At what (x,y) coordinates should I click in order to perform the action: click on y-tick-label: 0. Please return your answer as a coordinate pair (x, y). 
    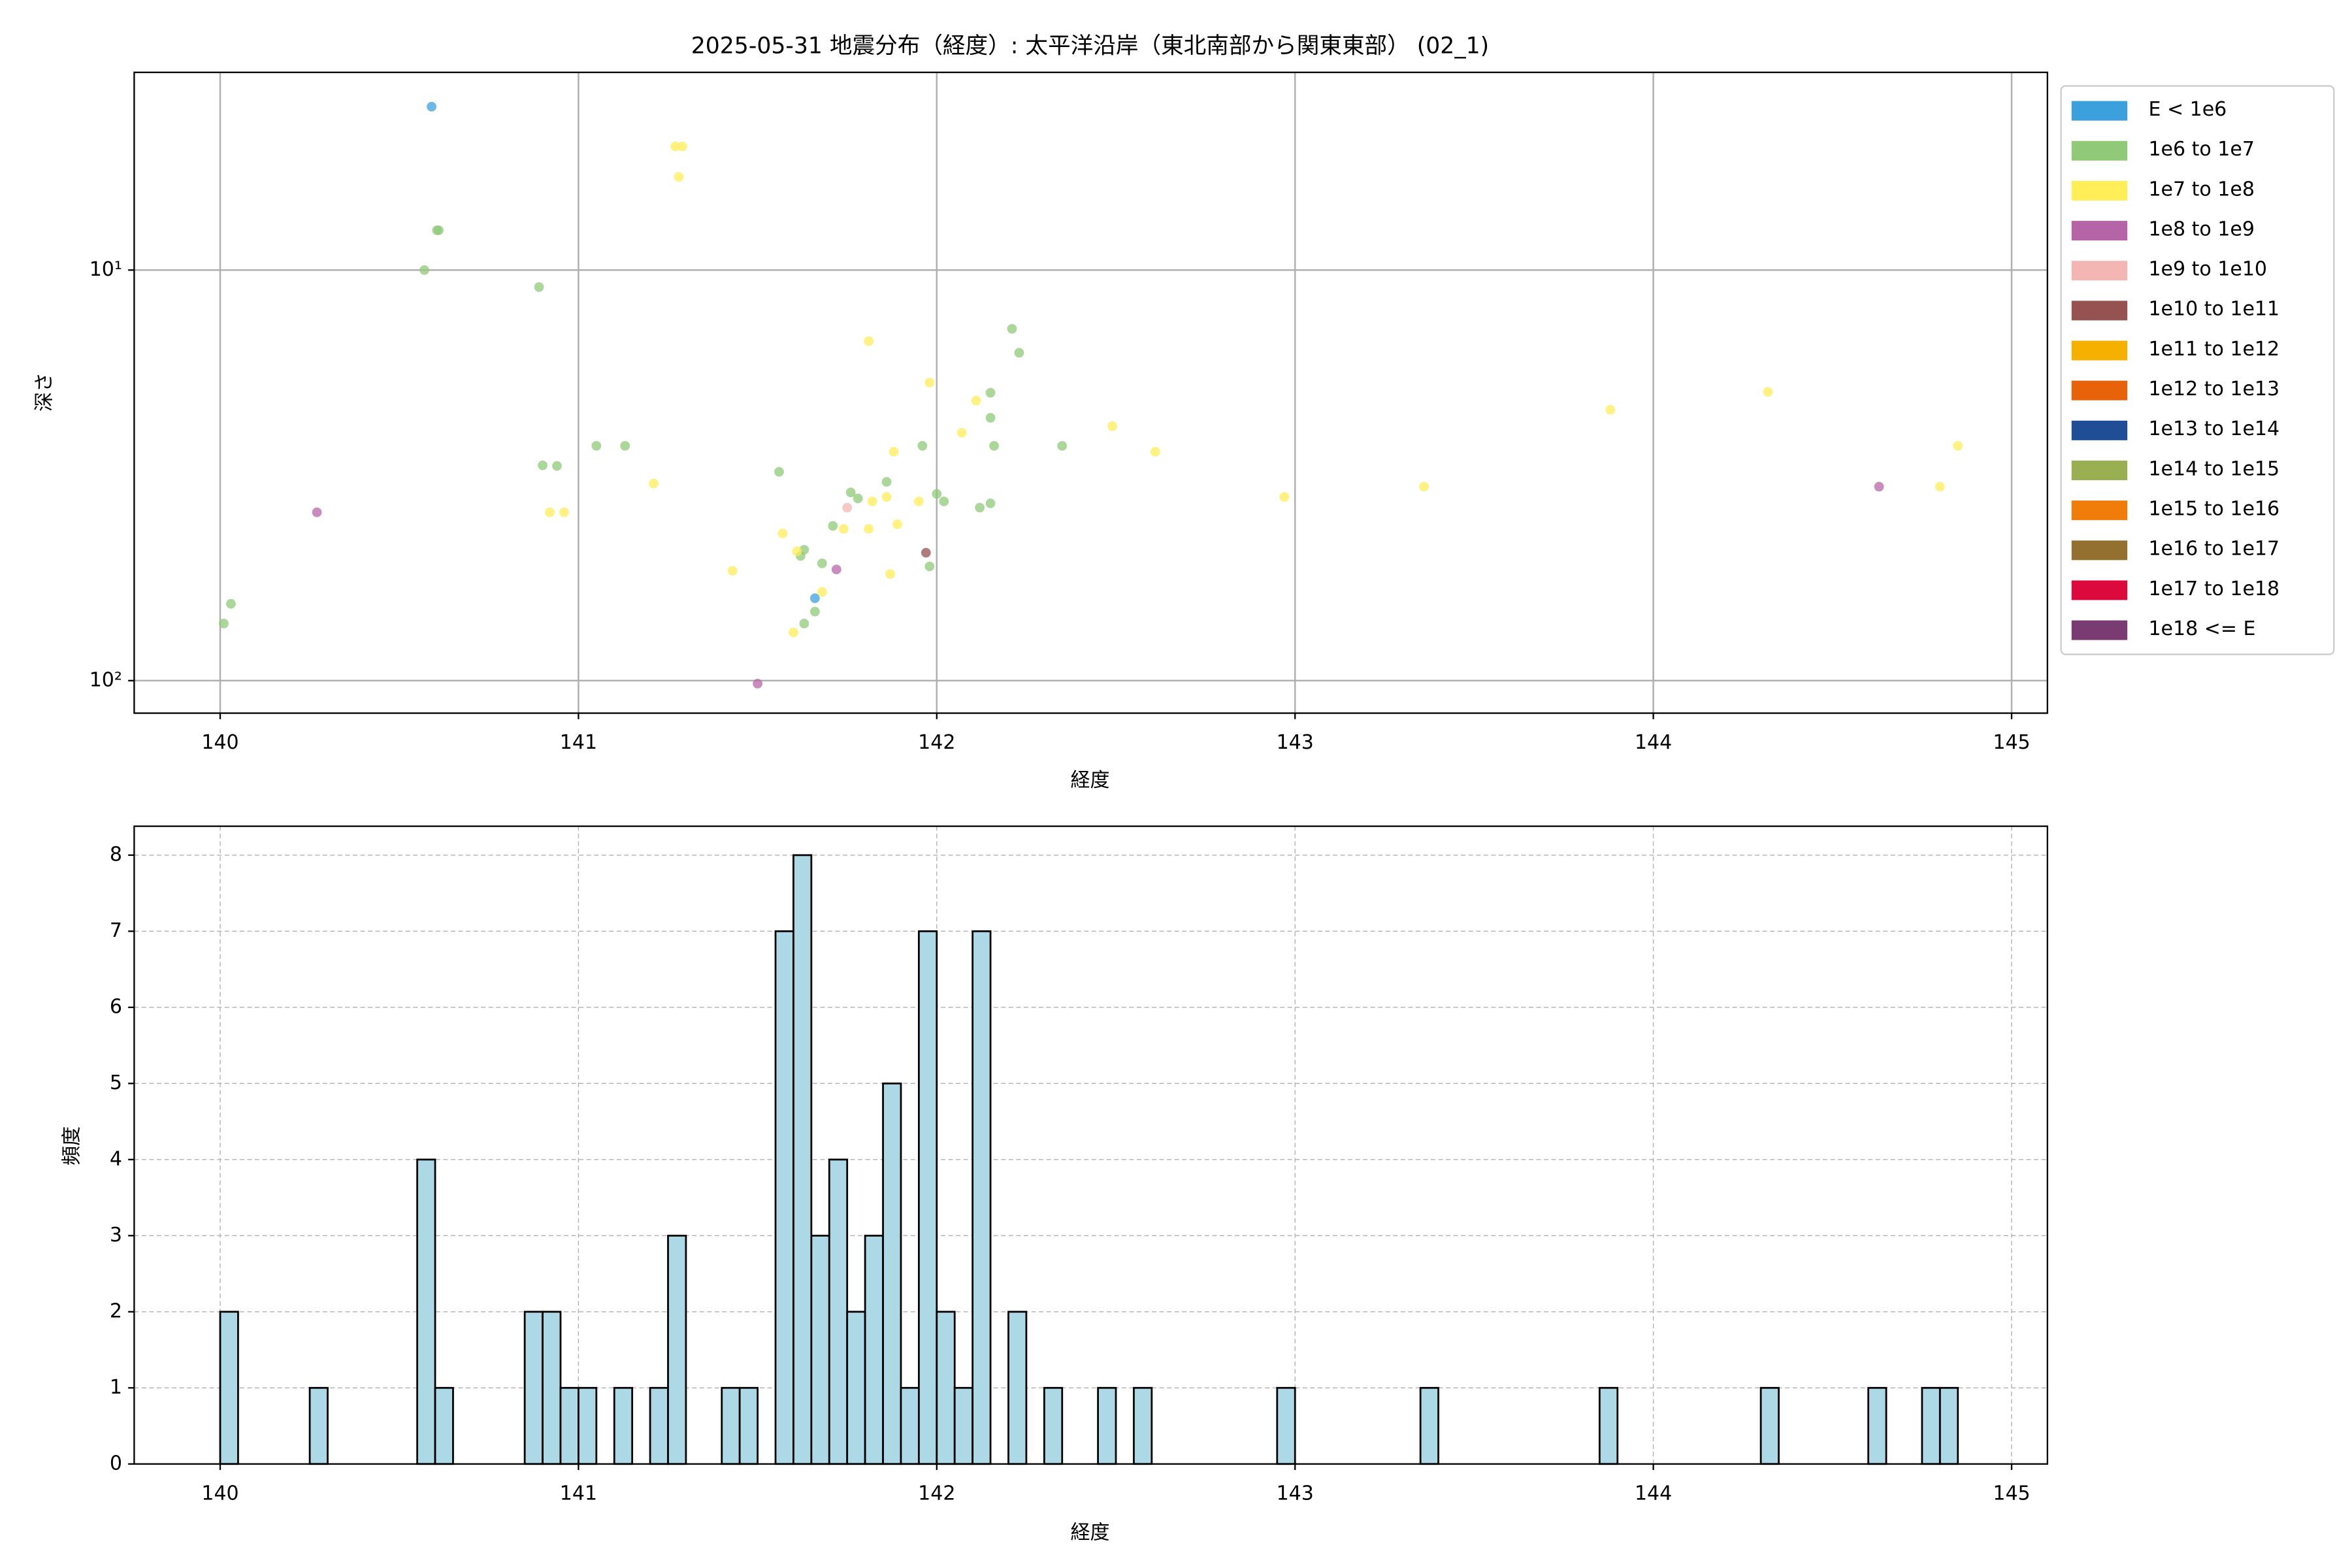
    Looking at the image, I should click on (116, 1463).